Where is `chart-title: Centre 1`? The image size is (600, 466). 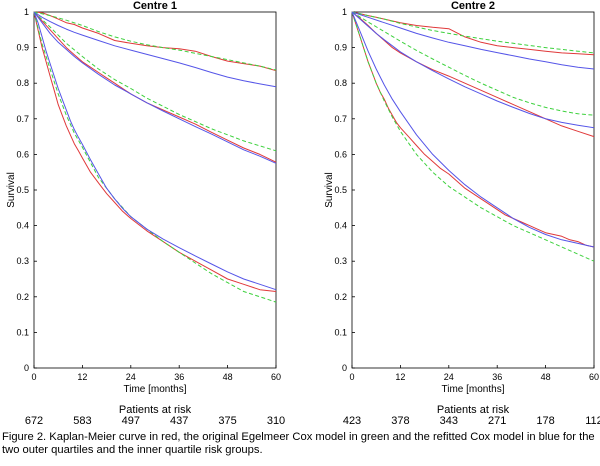
chart-title: Centre 1 is located at coordinates (155, 6).